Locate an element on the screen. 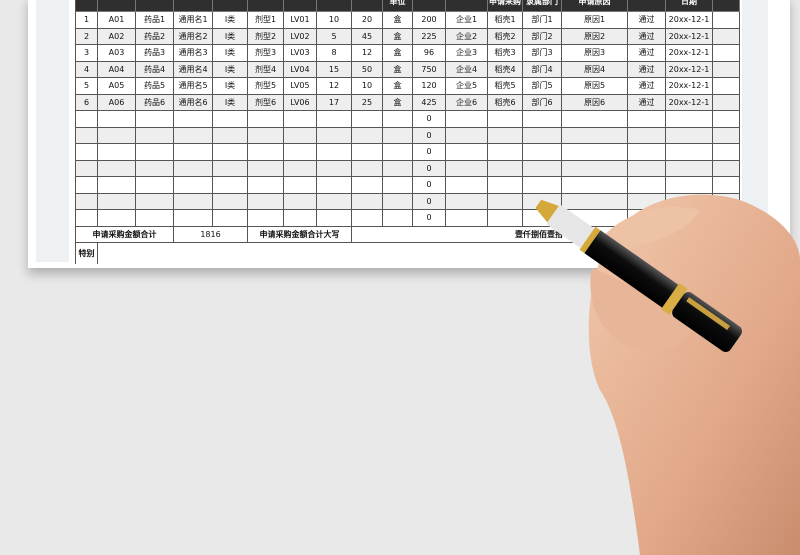  table-cell: 剂型4 is located at coordinates (266, 69).